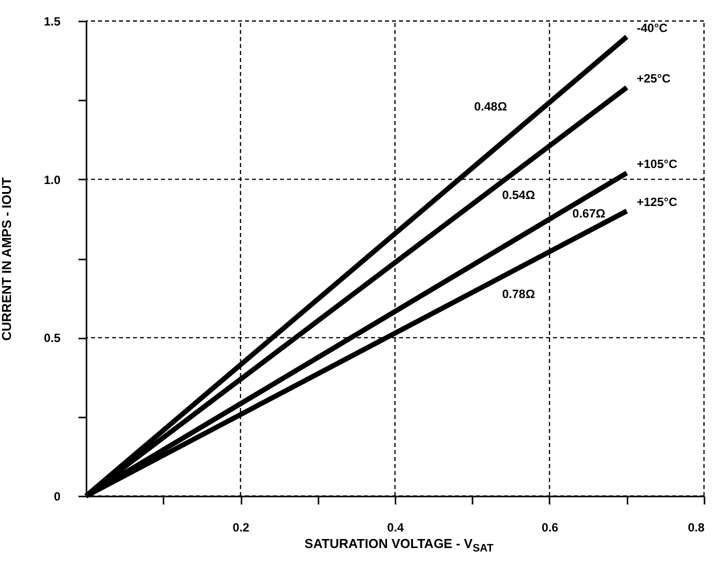 This screenshot has width=723, height=563. What do you see at coordinates (589, 213) in the screenshot?
I see `annotation: 0.67Ω` at bounding box center [589, 213].